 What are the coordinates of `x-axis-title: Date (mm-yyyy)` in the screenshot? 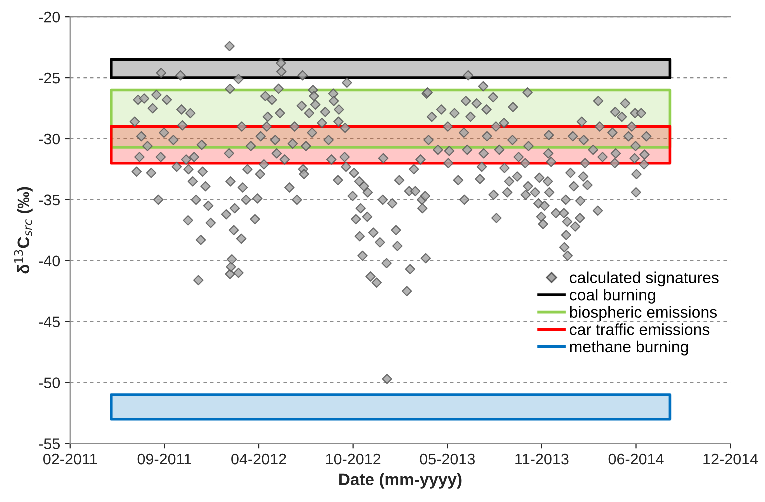 It's located at (401, 481).